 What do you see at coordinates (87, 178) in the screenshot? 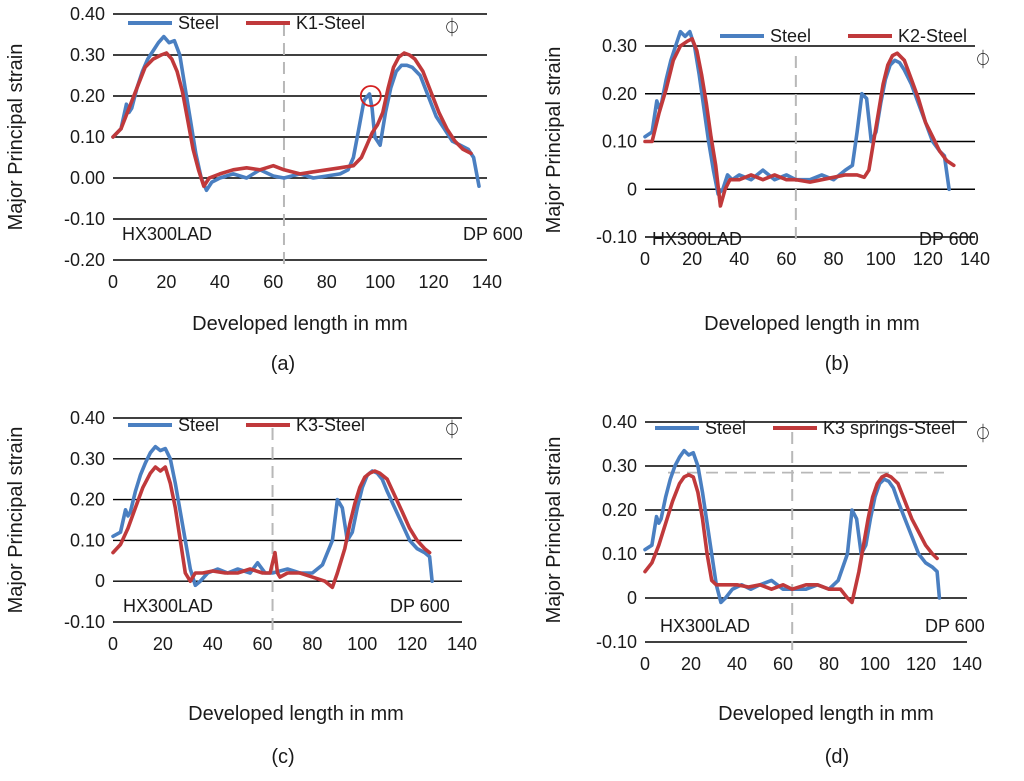
I see `y-tick-label: 0.00` at bounding box center [87, 178].